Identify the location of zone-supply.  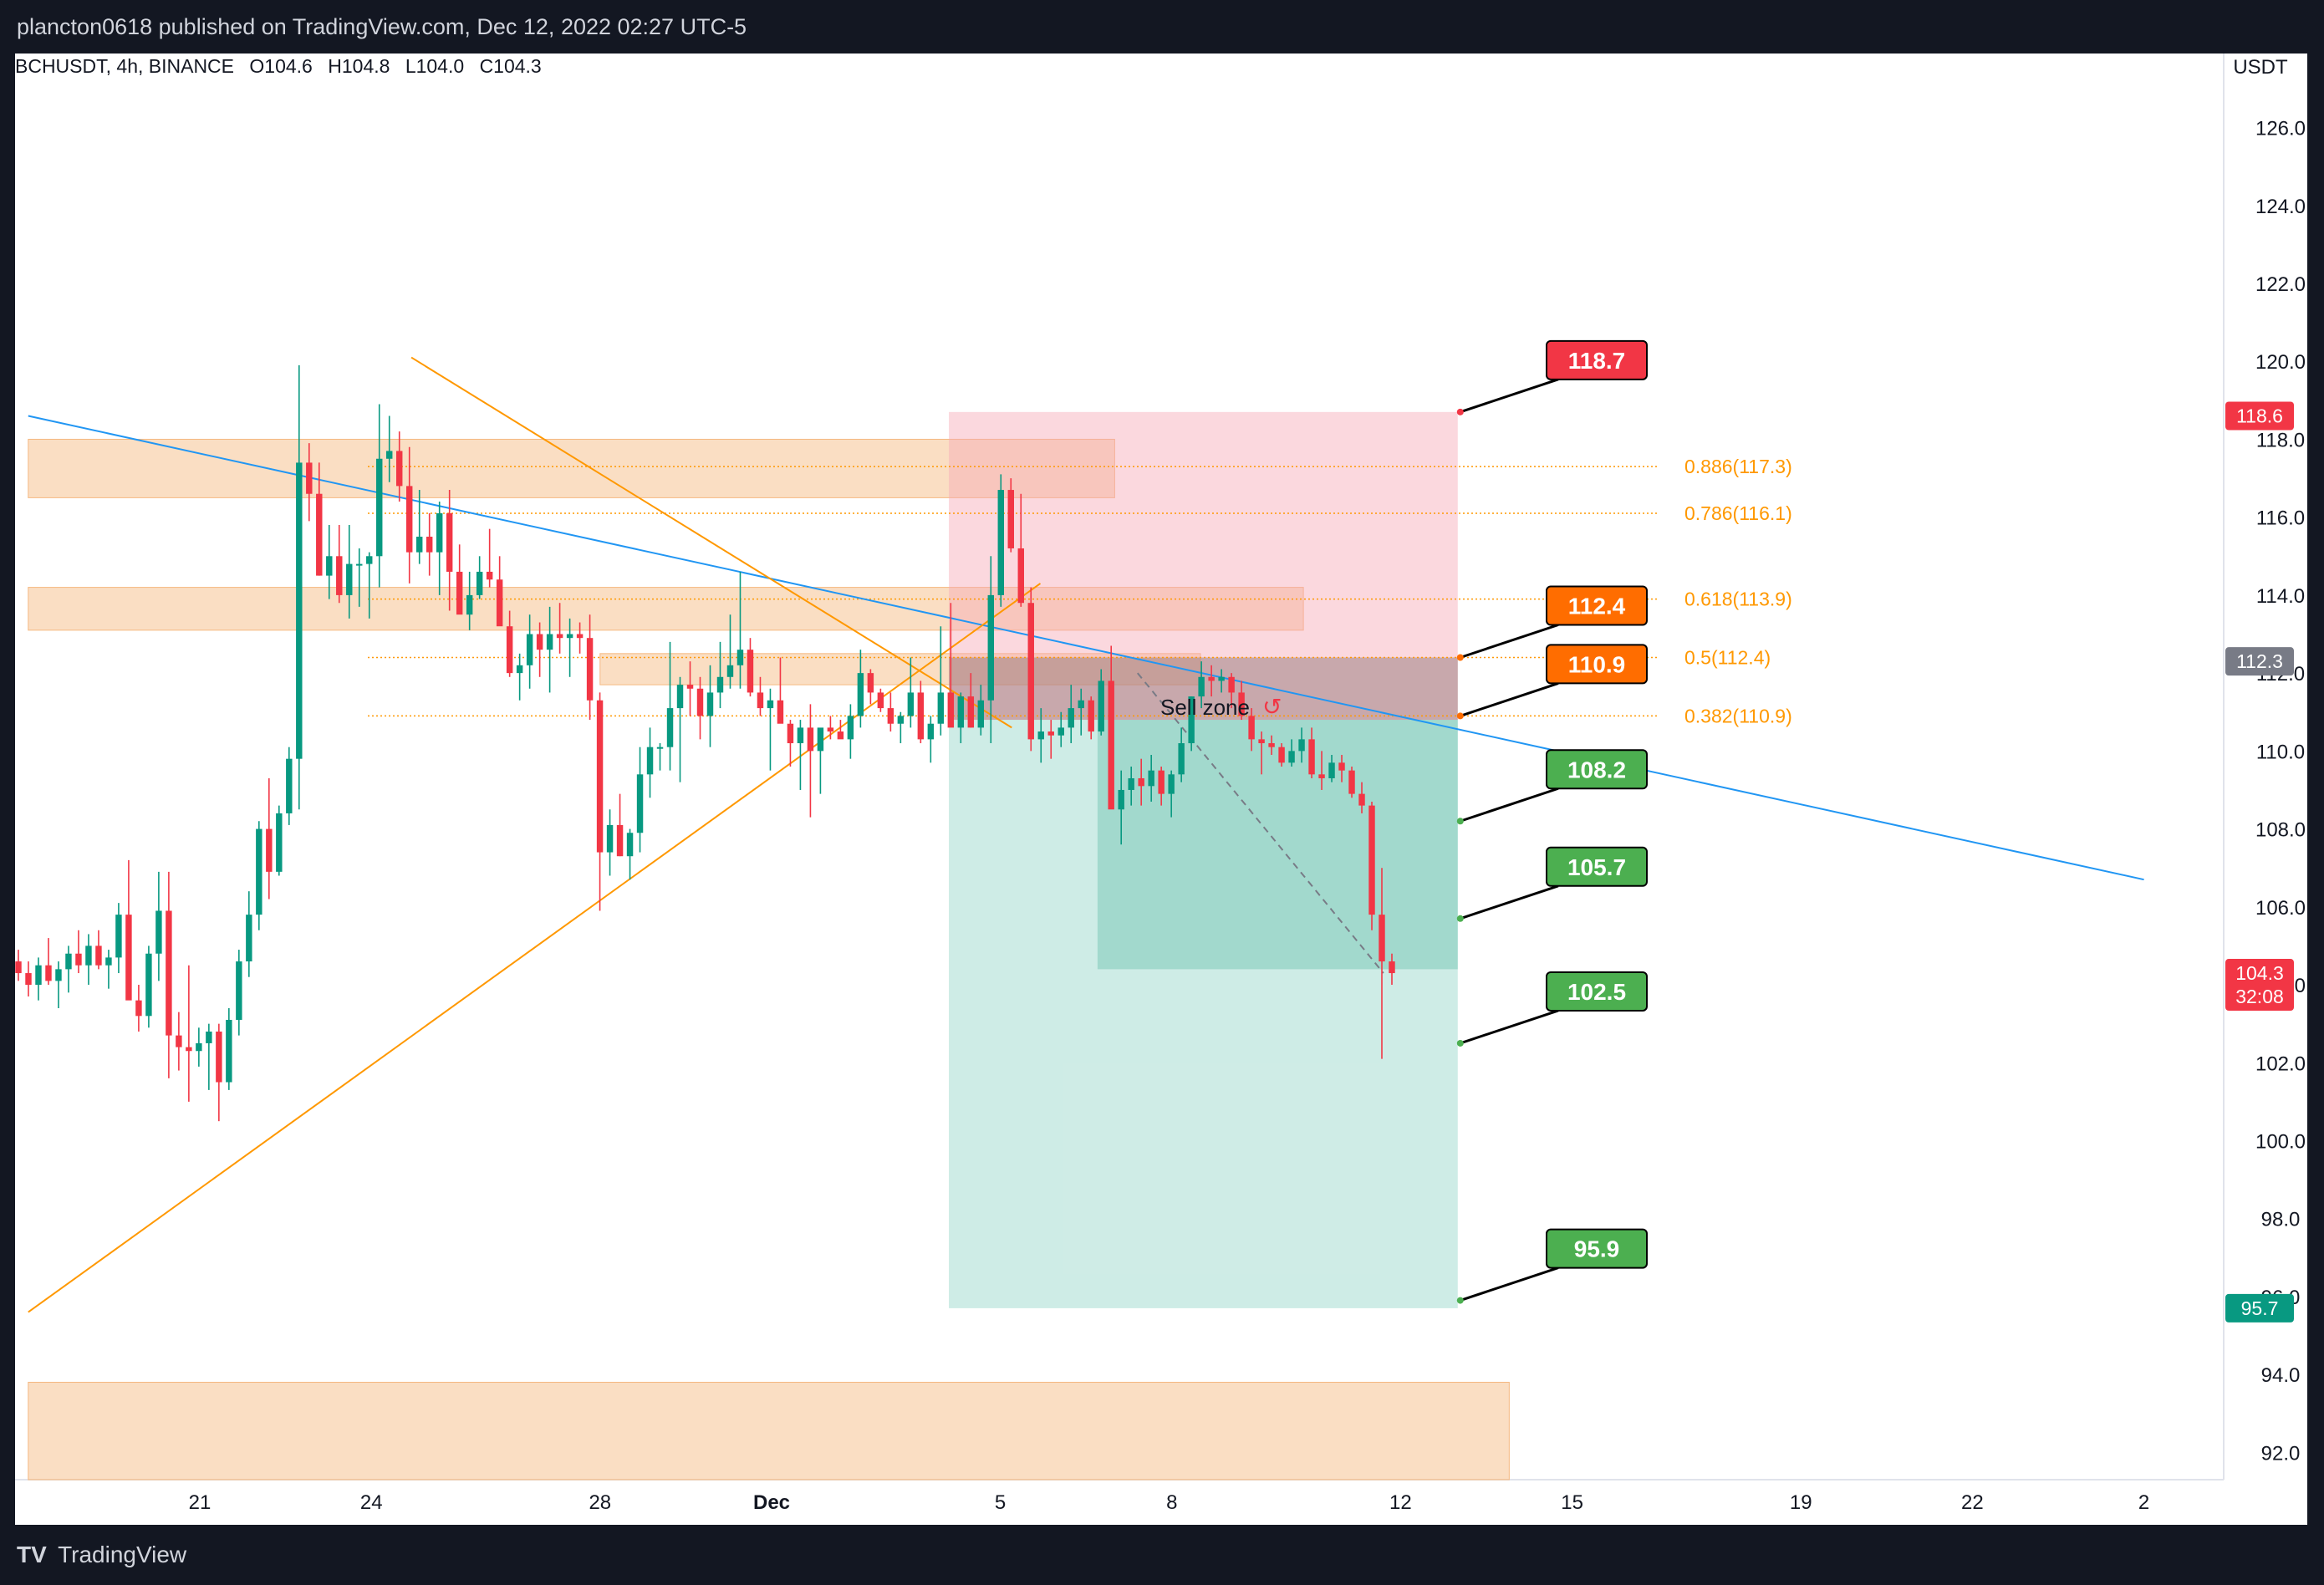
(571, 468).